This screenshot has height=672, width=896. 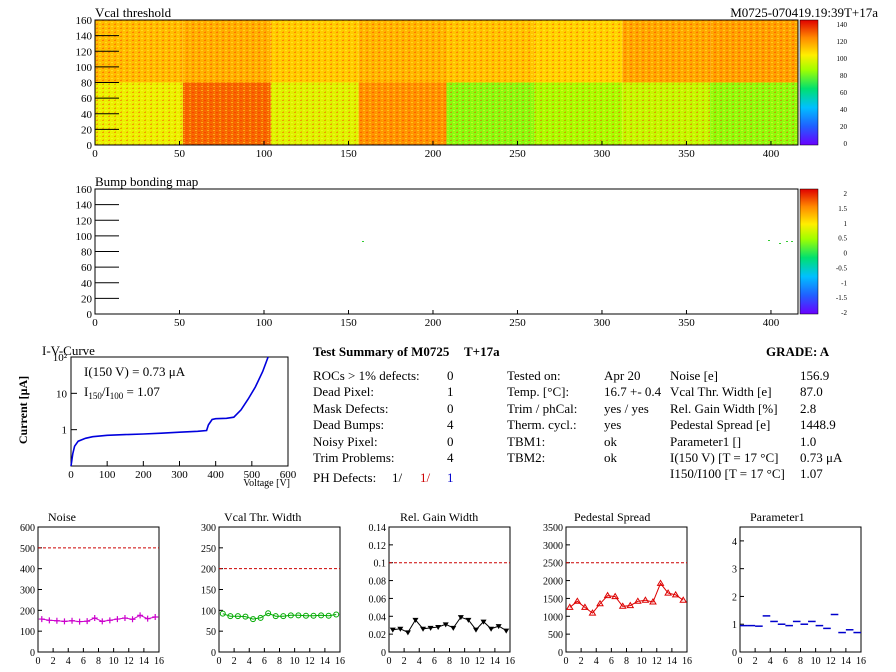 What do you see at coordinates (266, 483) in the screenshot?
I see `iv-xlabel: Voltage [V]` at bounding box center [266, 483].